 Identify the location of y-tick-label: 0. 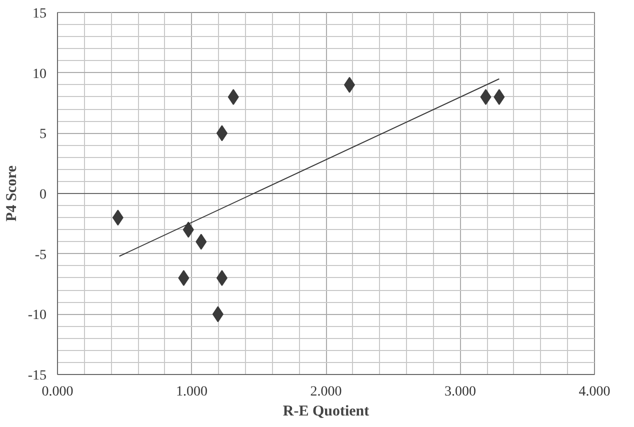
(43, 195).